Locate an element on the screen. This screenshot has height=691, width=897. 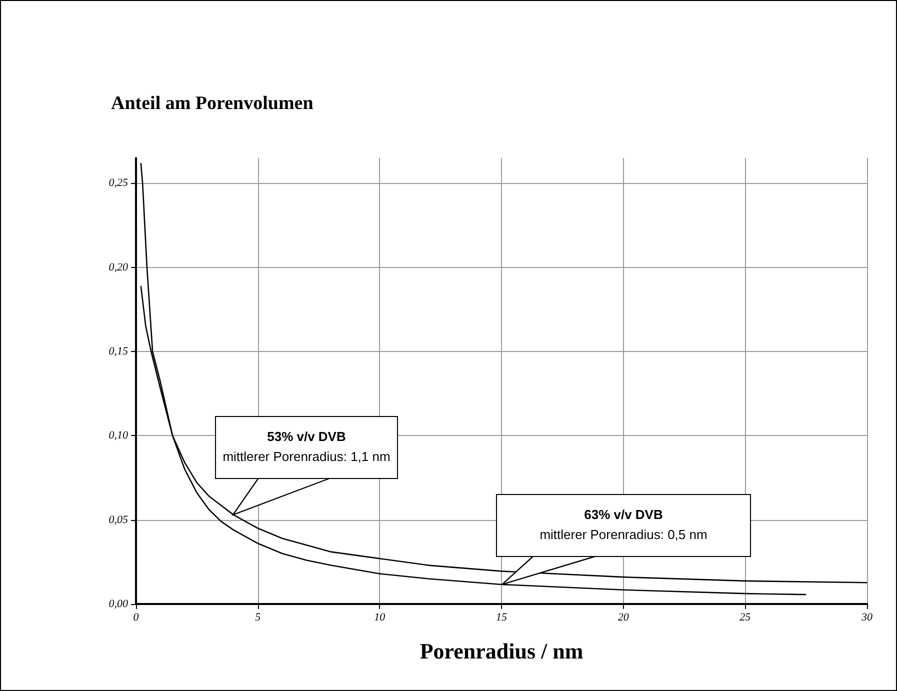
annotation: 53% v/v DVB mittlerer Porenradius: 1,1 nm is located at coordinates (307, 447).